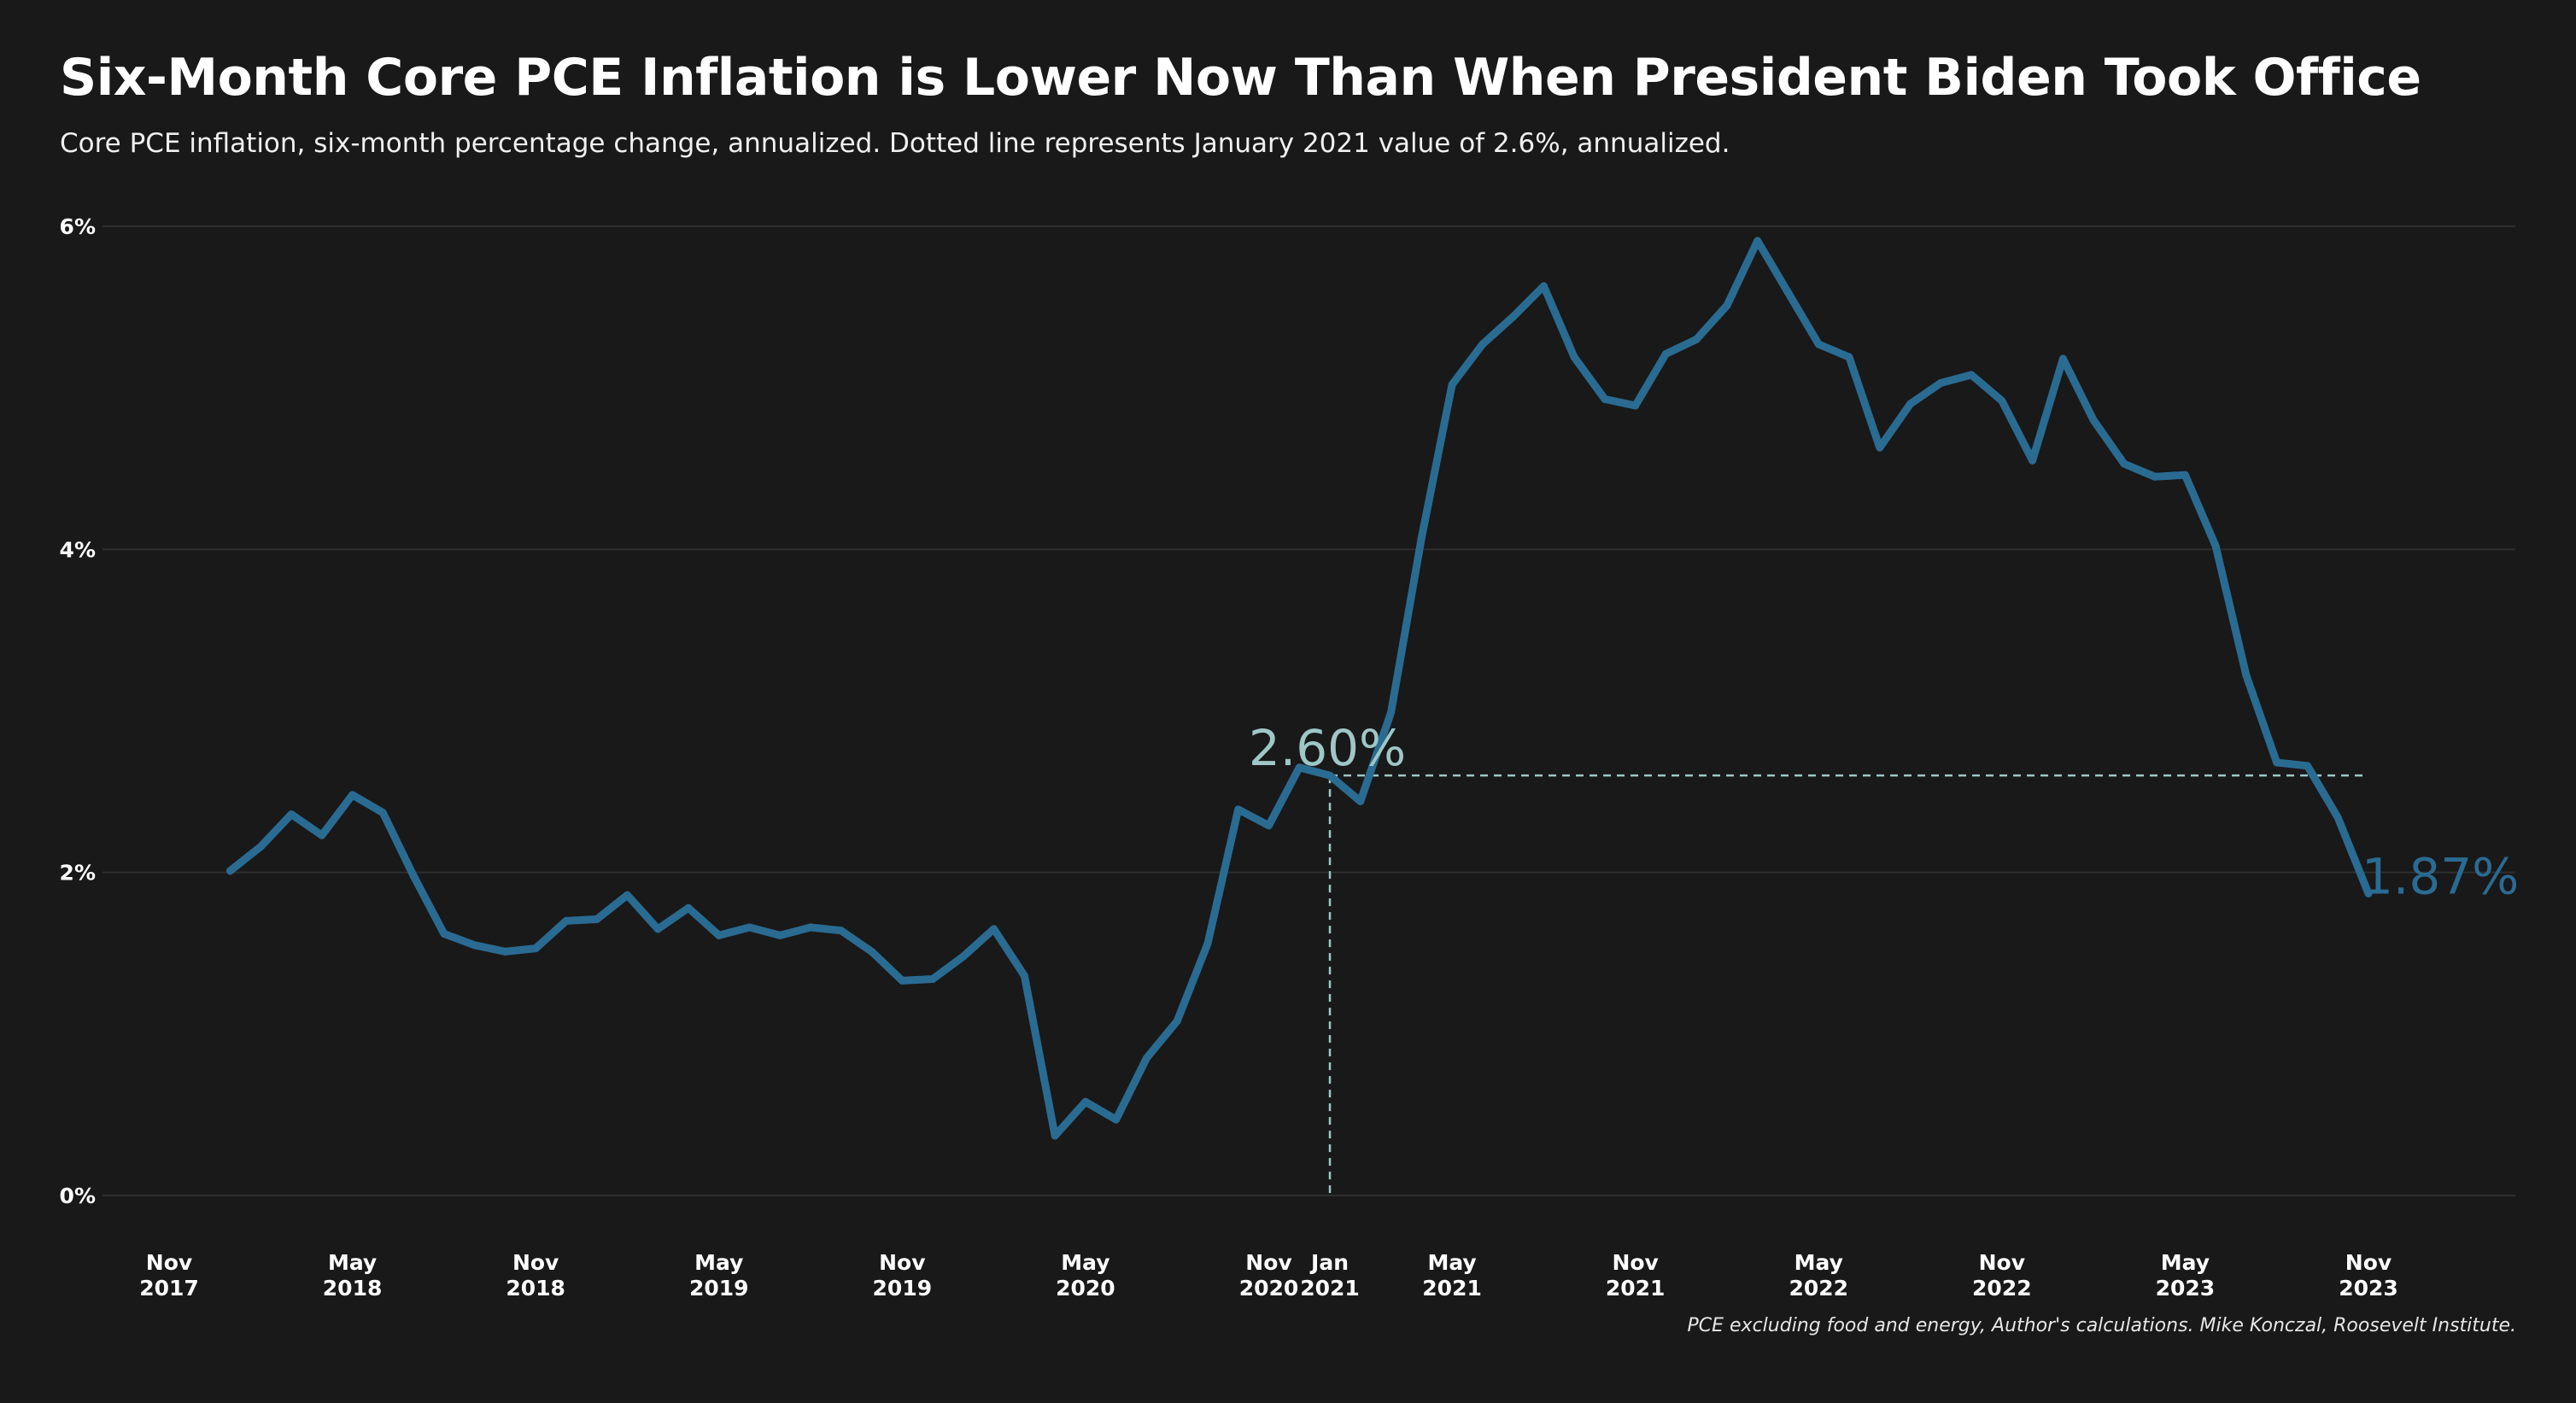 The height and width of the screenshot is (1403, 2576). Describe the element at coordinates (1327, 748) in the screenshot. I see `reference-value-label: 2.60%` at that location.